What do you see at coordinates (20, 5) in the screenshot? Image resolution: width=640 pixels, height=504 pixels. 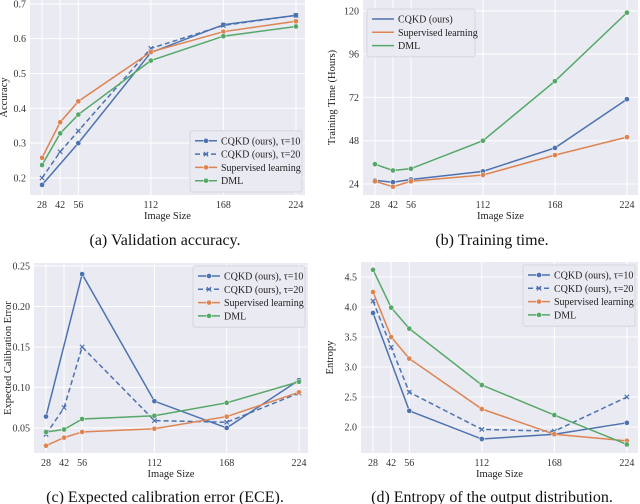 I see `y-tick-label: 0.7` at bounding box center [20, 5].